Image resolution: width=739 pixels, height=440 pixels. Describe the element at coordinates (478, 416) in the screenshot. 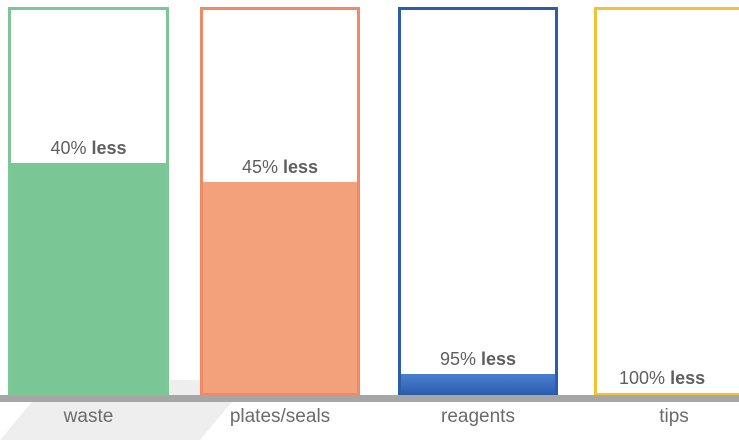

I see `category-label-reagents: reagents` at that location.